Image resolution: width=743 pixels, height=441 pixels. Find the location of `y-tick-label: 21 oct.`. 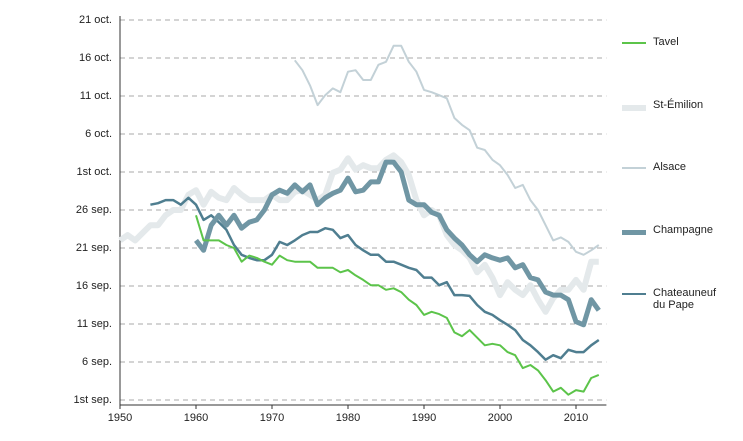

y-tick-label: 21 oct. is located at coordinates (95, 20).